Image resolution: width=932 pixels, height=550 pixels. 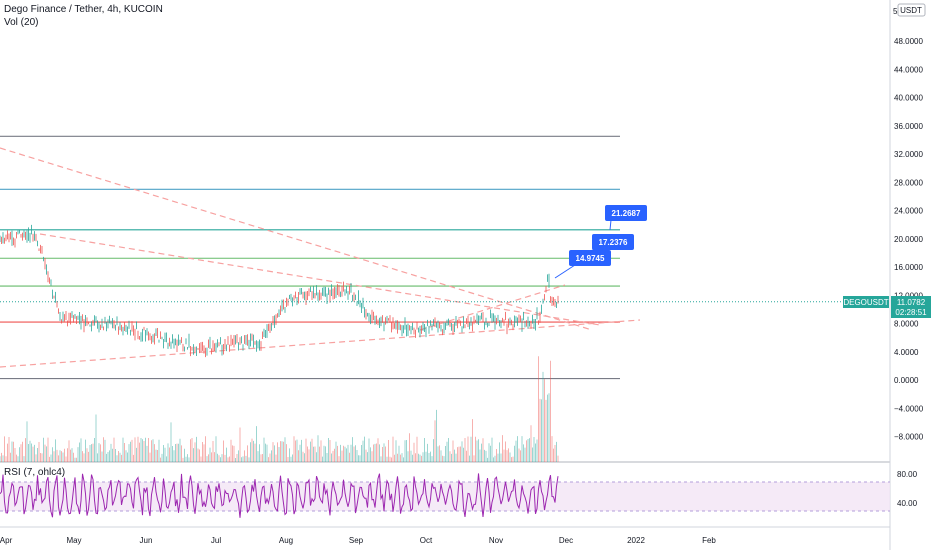 What do you see at coordinates (709, 540) in the screenshot?
I see `time-tick-label: Feb` at bounding box center [709, 540].